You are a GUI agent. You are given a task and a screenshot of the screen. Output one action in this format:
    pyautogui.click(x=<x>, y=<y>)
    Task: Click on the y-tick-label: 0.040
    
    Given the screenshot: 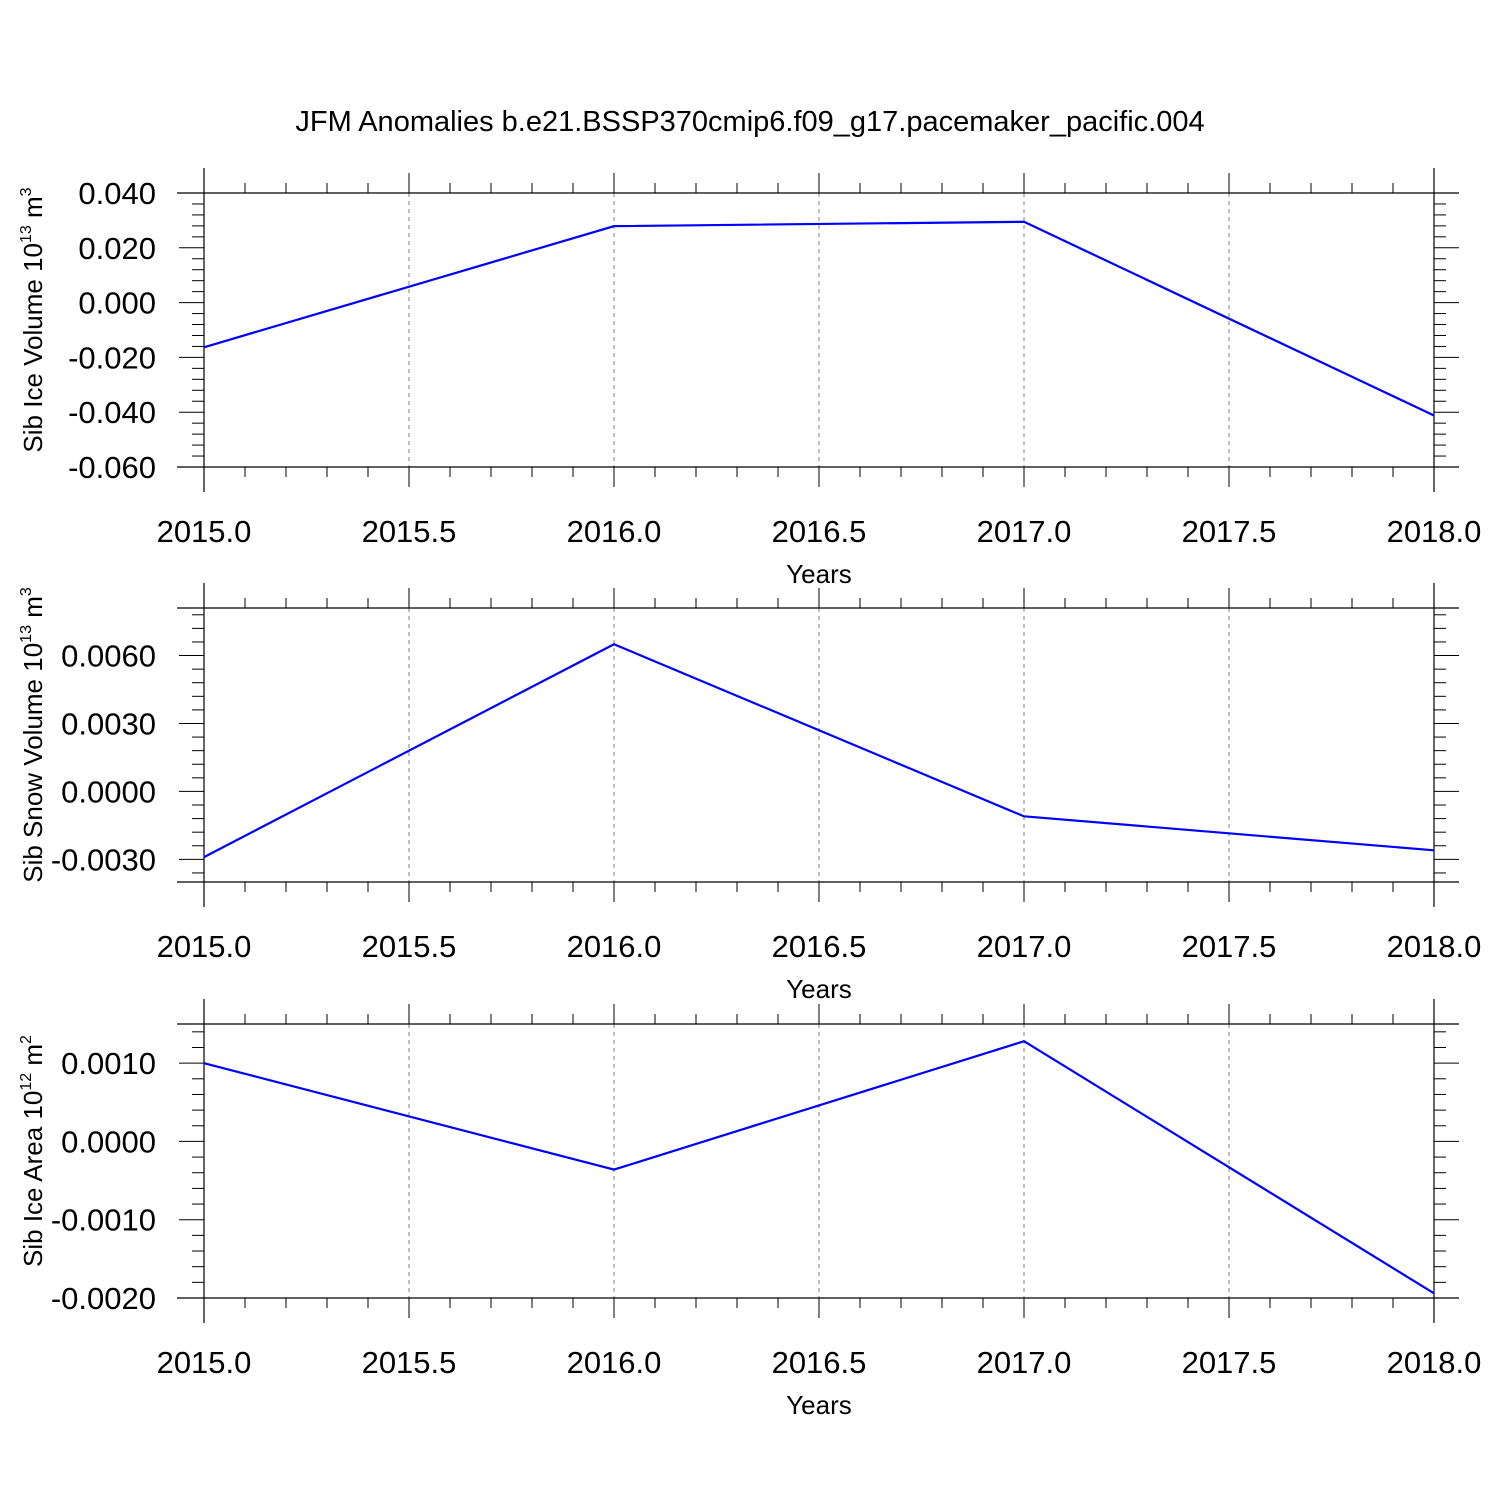 What is the action you would take?
    pyautogui.click(x=117, y=193)
    